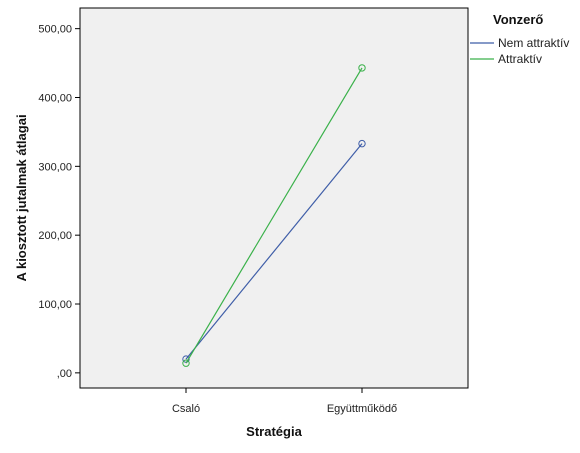 The width and height of the screenshot is (580, 453). I want to click on y-tick-label: 300,00, so click(55, 167).